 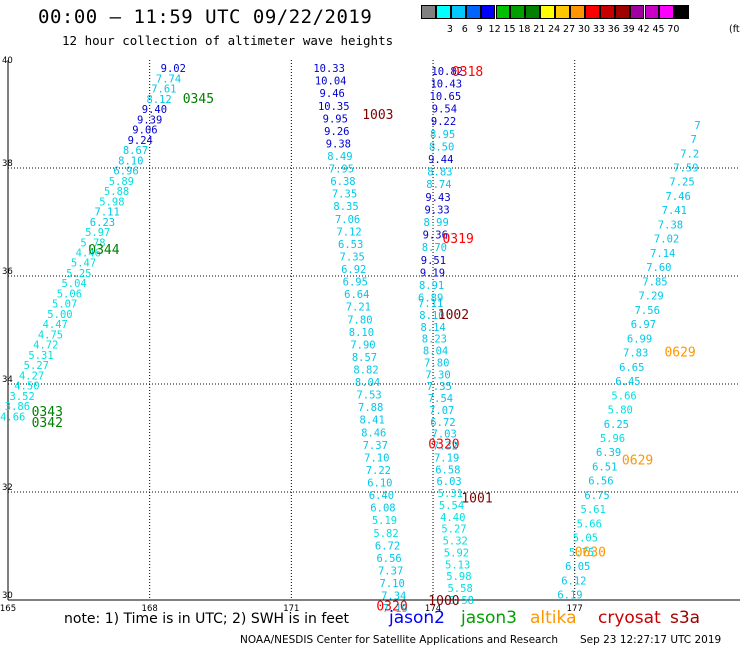 What do you see at coordinates (654, 282) in the screenshot?
I see `wave-height-value: 7.85` at bounding box center [654, 282].